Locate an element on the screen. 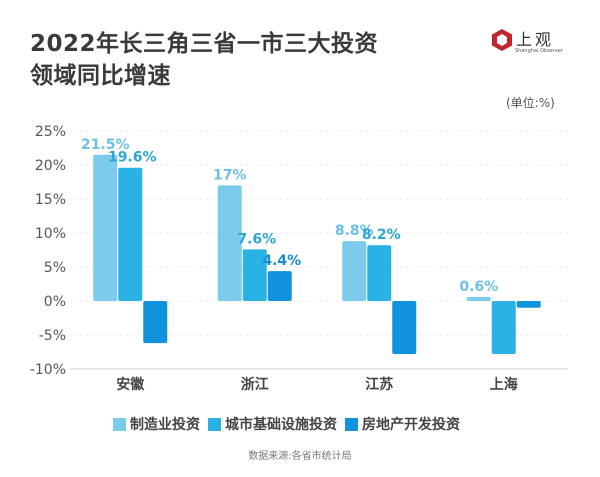 The height and width of the screenshot is (477, 600). x-tick-label: 江苏 is located at coordinates (379, 384).